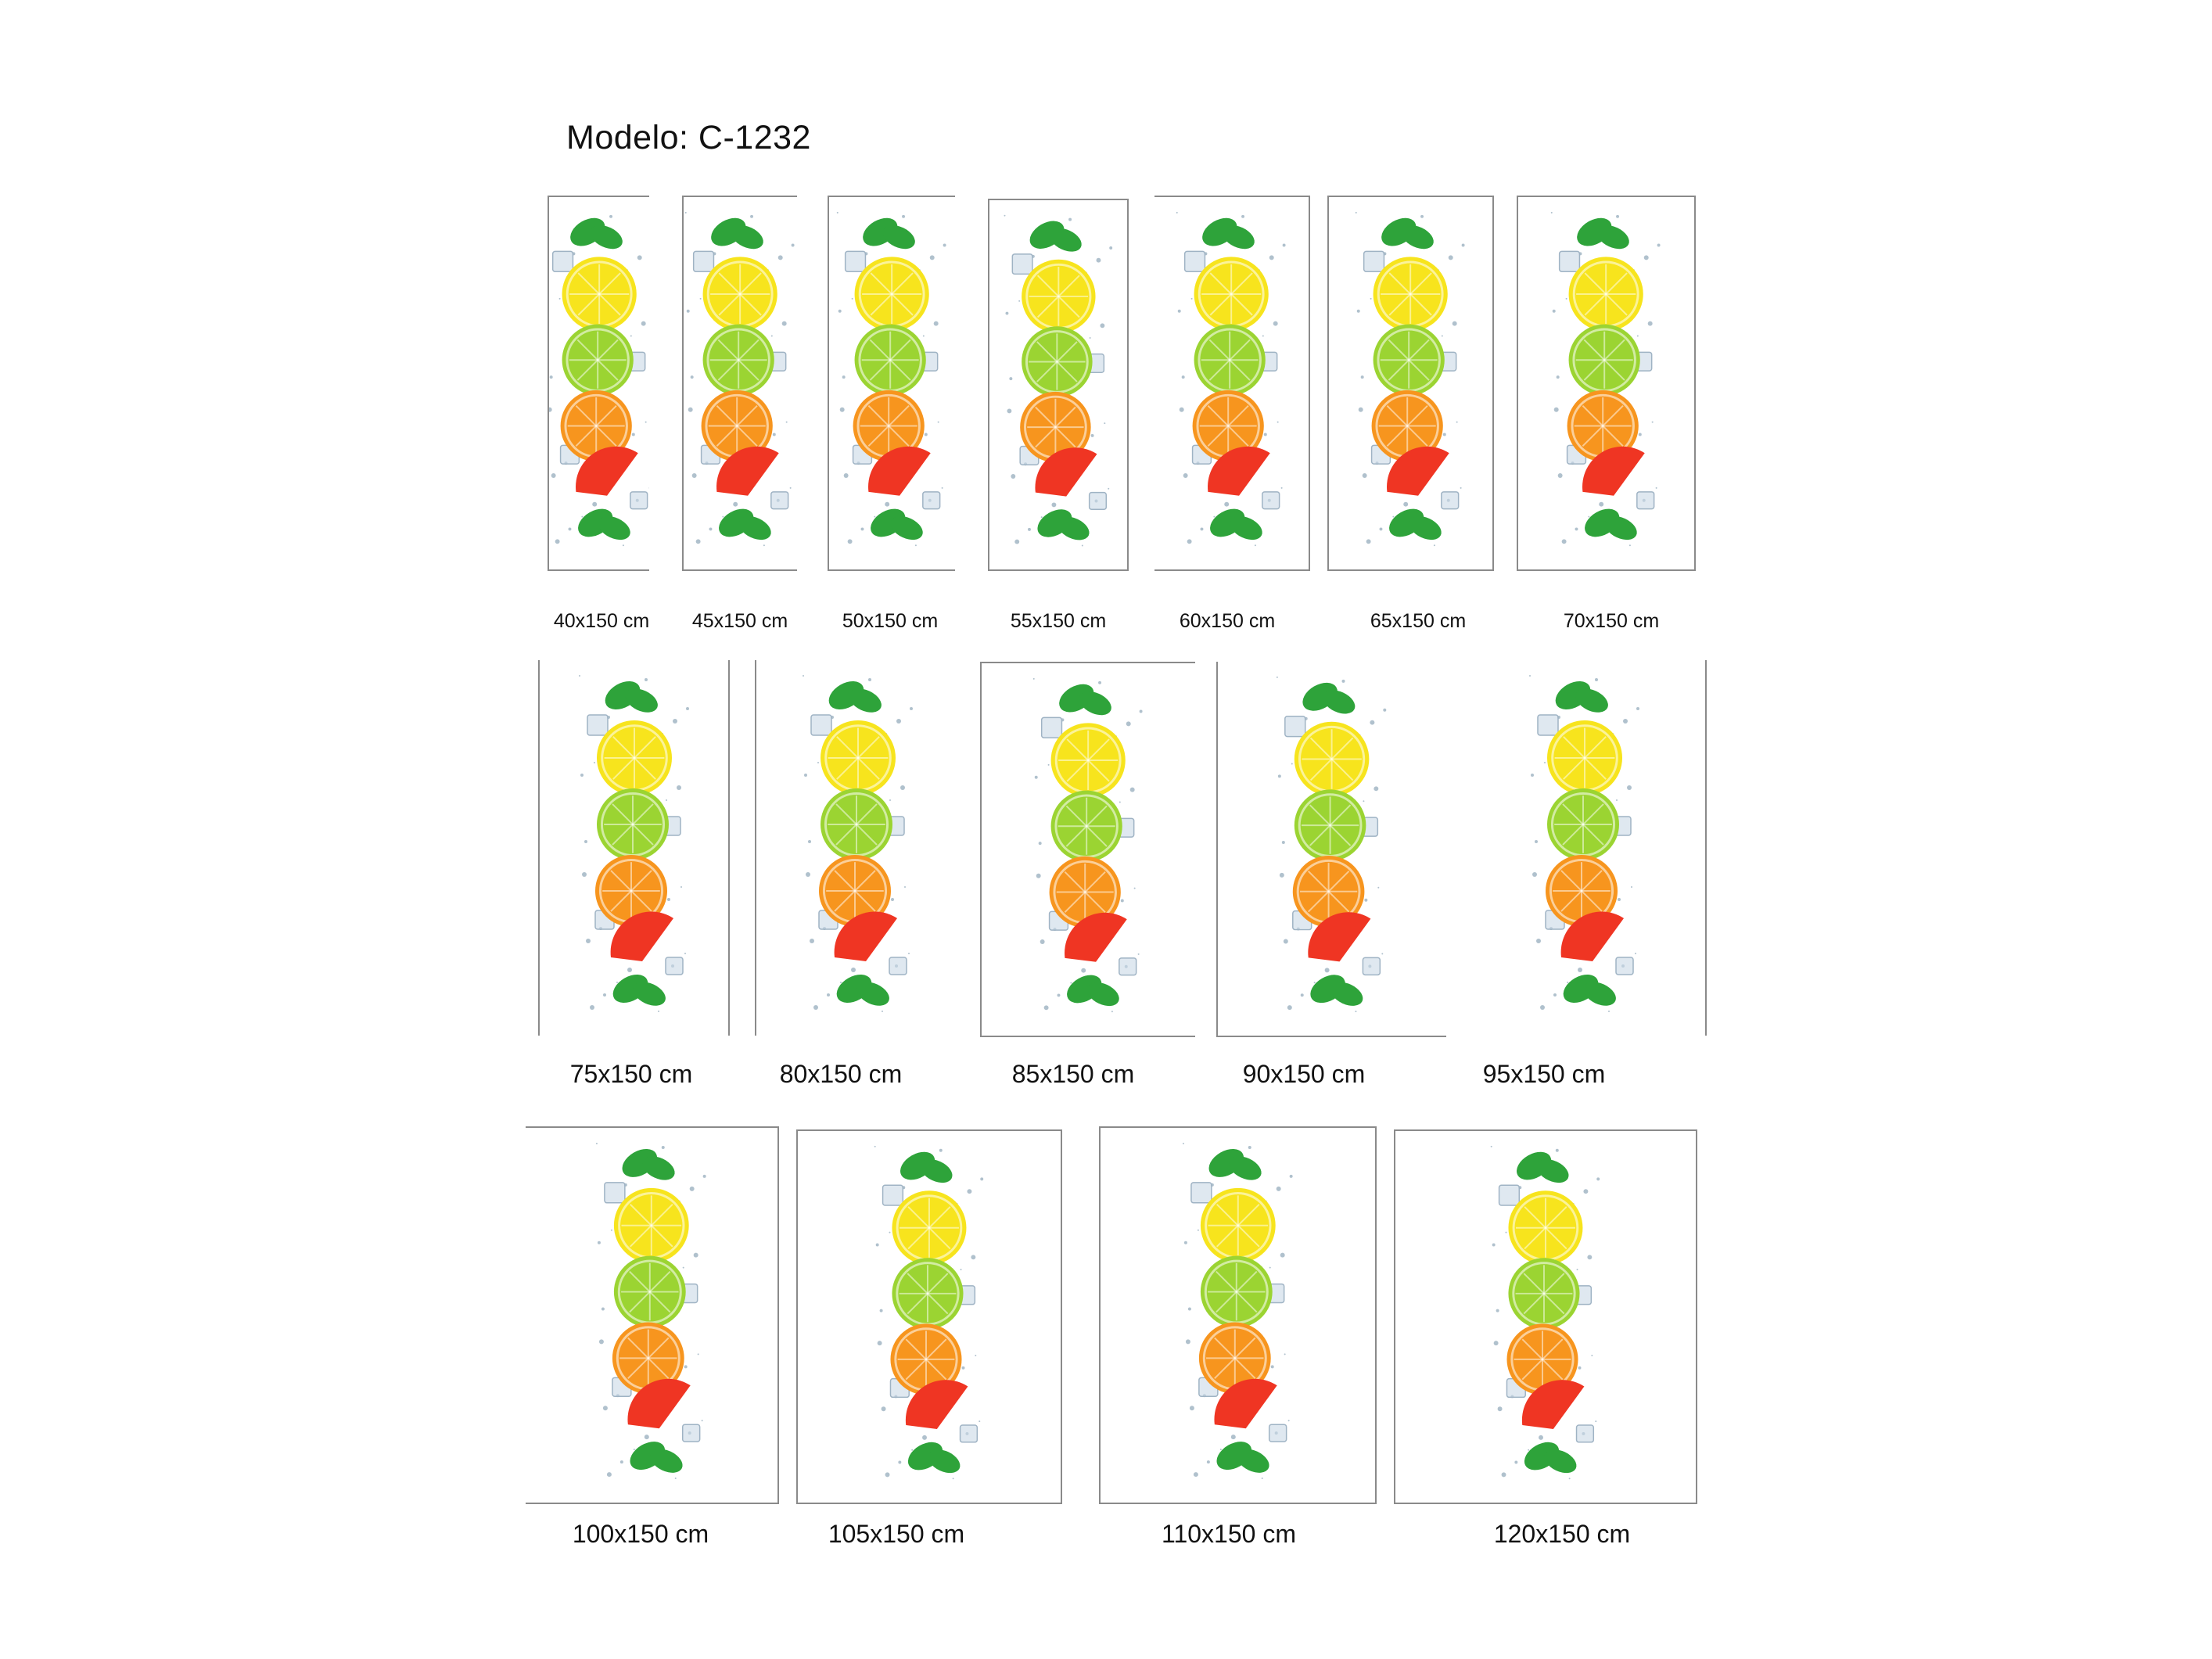 The width and height of the screenshot is (2212, 1659). What do you see at coordinates (631, 1074) in the screenshot?
I see `size-label: 75x150 cm` at bounding box center [631, 1074].